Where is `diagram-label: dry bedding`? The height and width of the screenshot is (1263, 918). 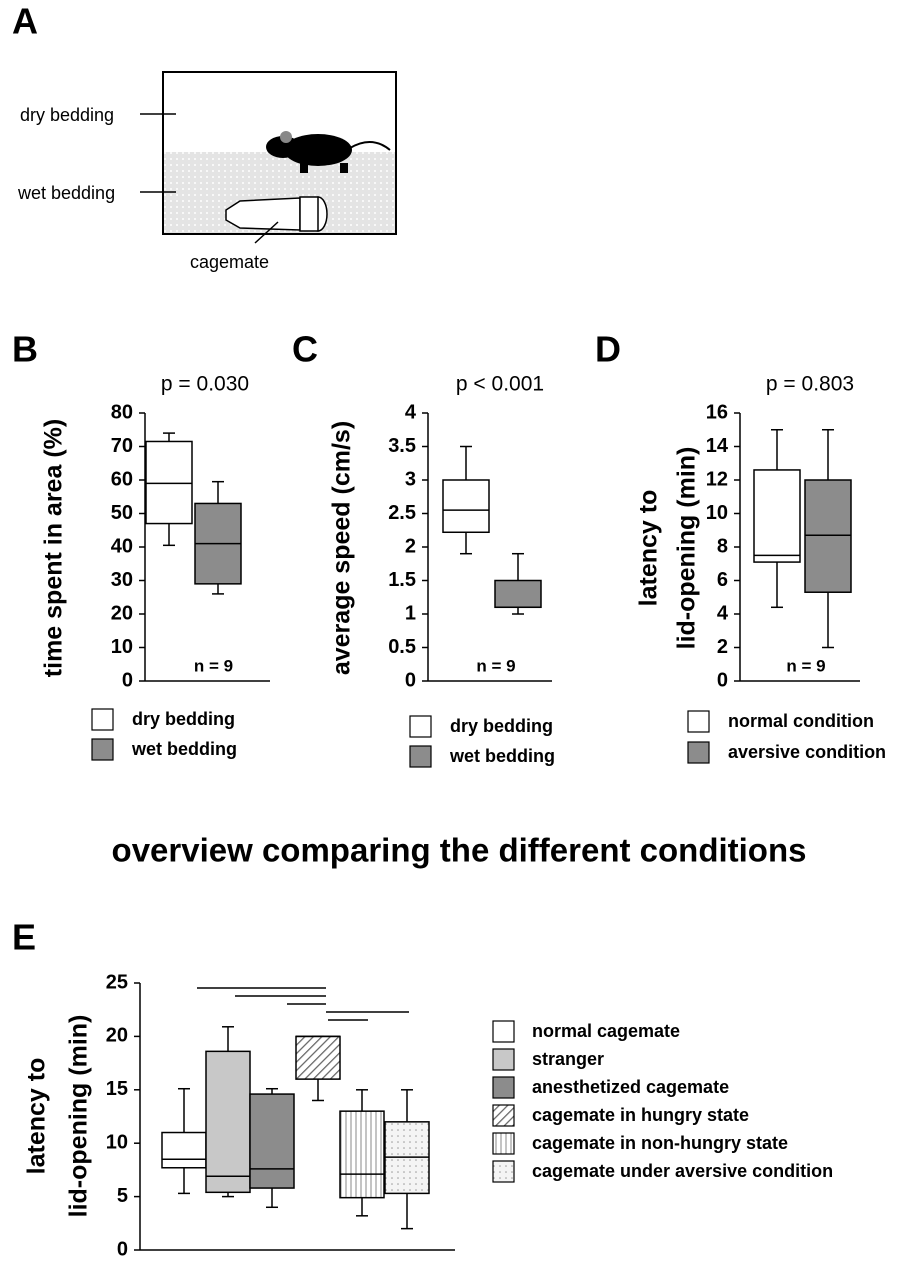 diagram-label: dry bedding is located at coordinates (67, 115).